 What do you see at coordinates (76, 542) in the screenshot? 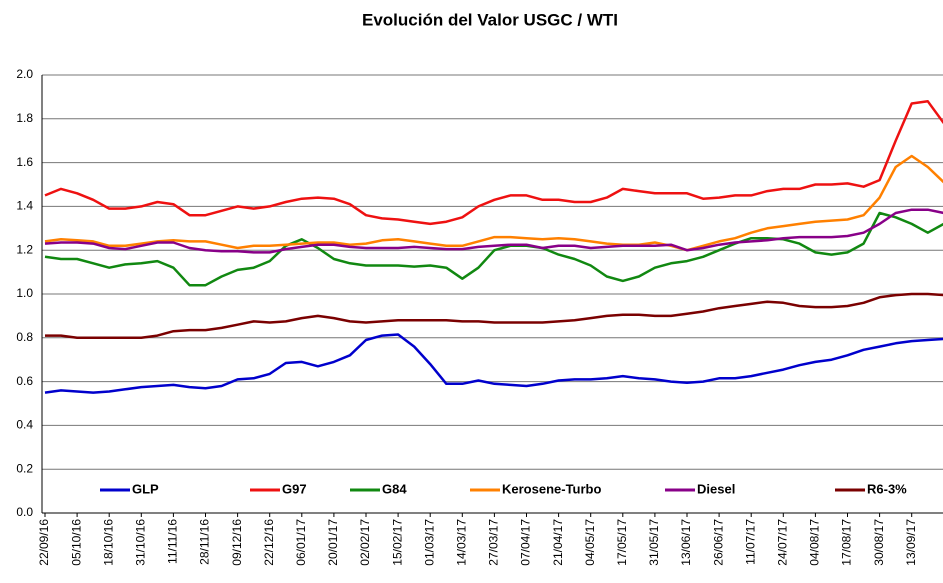
I see `x-tick-label: 05/10/16` at bounding box center [76, 542].